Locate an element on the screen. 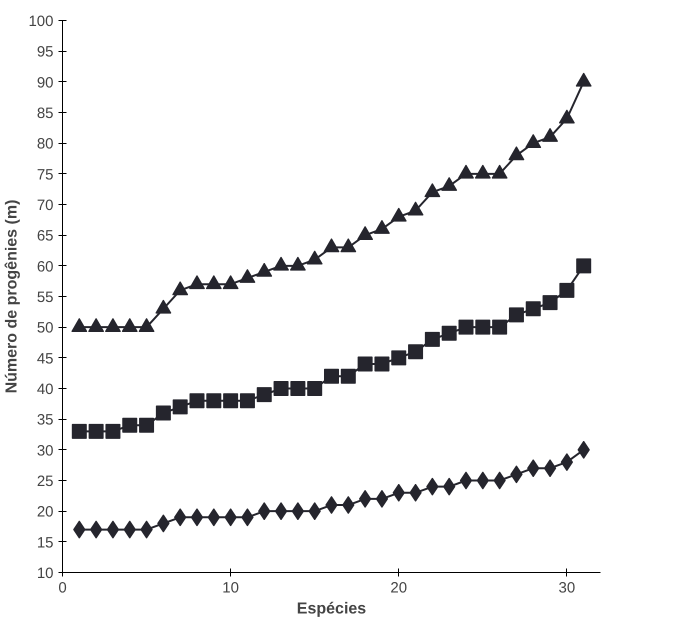 Image resolution: width=693 pixels, height=630 pixels. y-tick-label: 100 is located at coordinates (41, 21).